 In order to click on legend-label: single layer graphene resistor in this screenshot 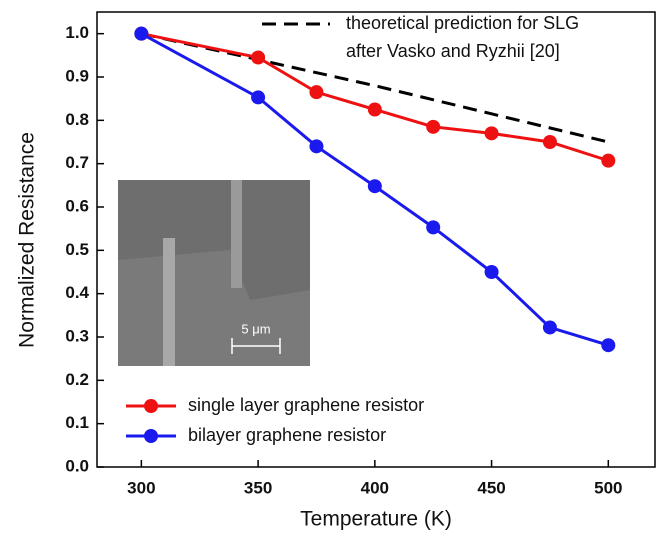, I will do `click(306, 405)`.